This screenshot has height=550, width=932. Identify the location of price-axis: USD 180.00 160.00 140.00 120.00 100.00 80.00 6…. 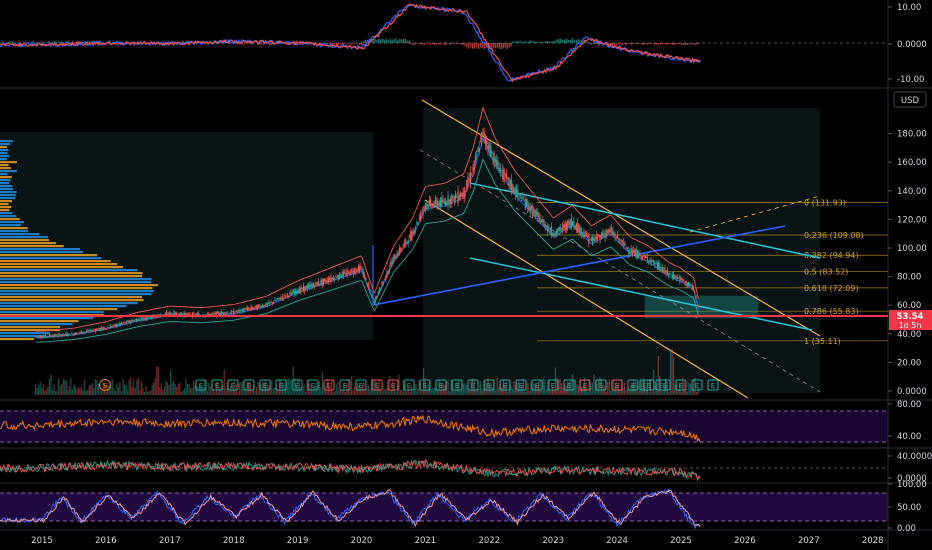
(910, 268).